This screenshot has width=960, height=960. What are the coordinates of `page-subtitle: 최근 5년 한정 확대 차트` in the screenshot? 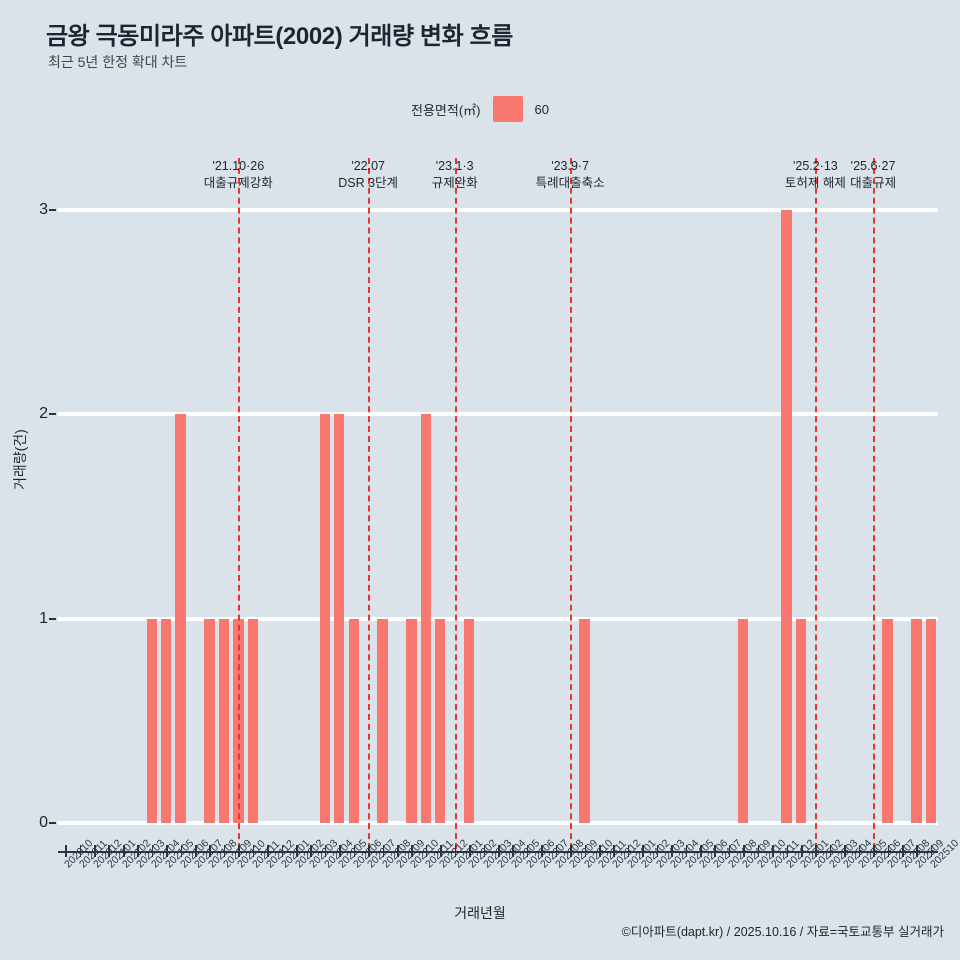 It's located at (118, 62).